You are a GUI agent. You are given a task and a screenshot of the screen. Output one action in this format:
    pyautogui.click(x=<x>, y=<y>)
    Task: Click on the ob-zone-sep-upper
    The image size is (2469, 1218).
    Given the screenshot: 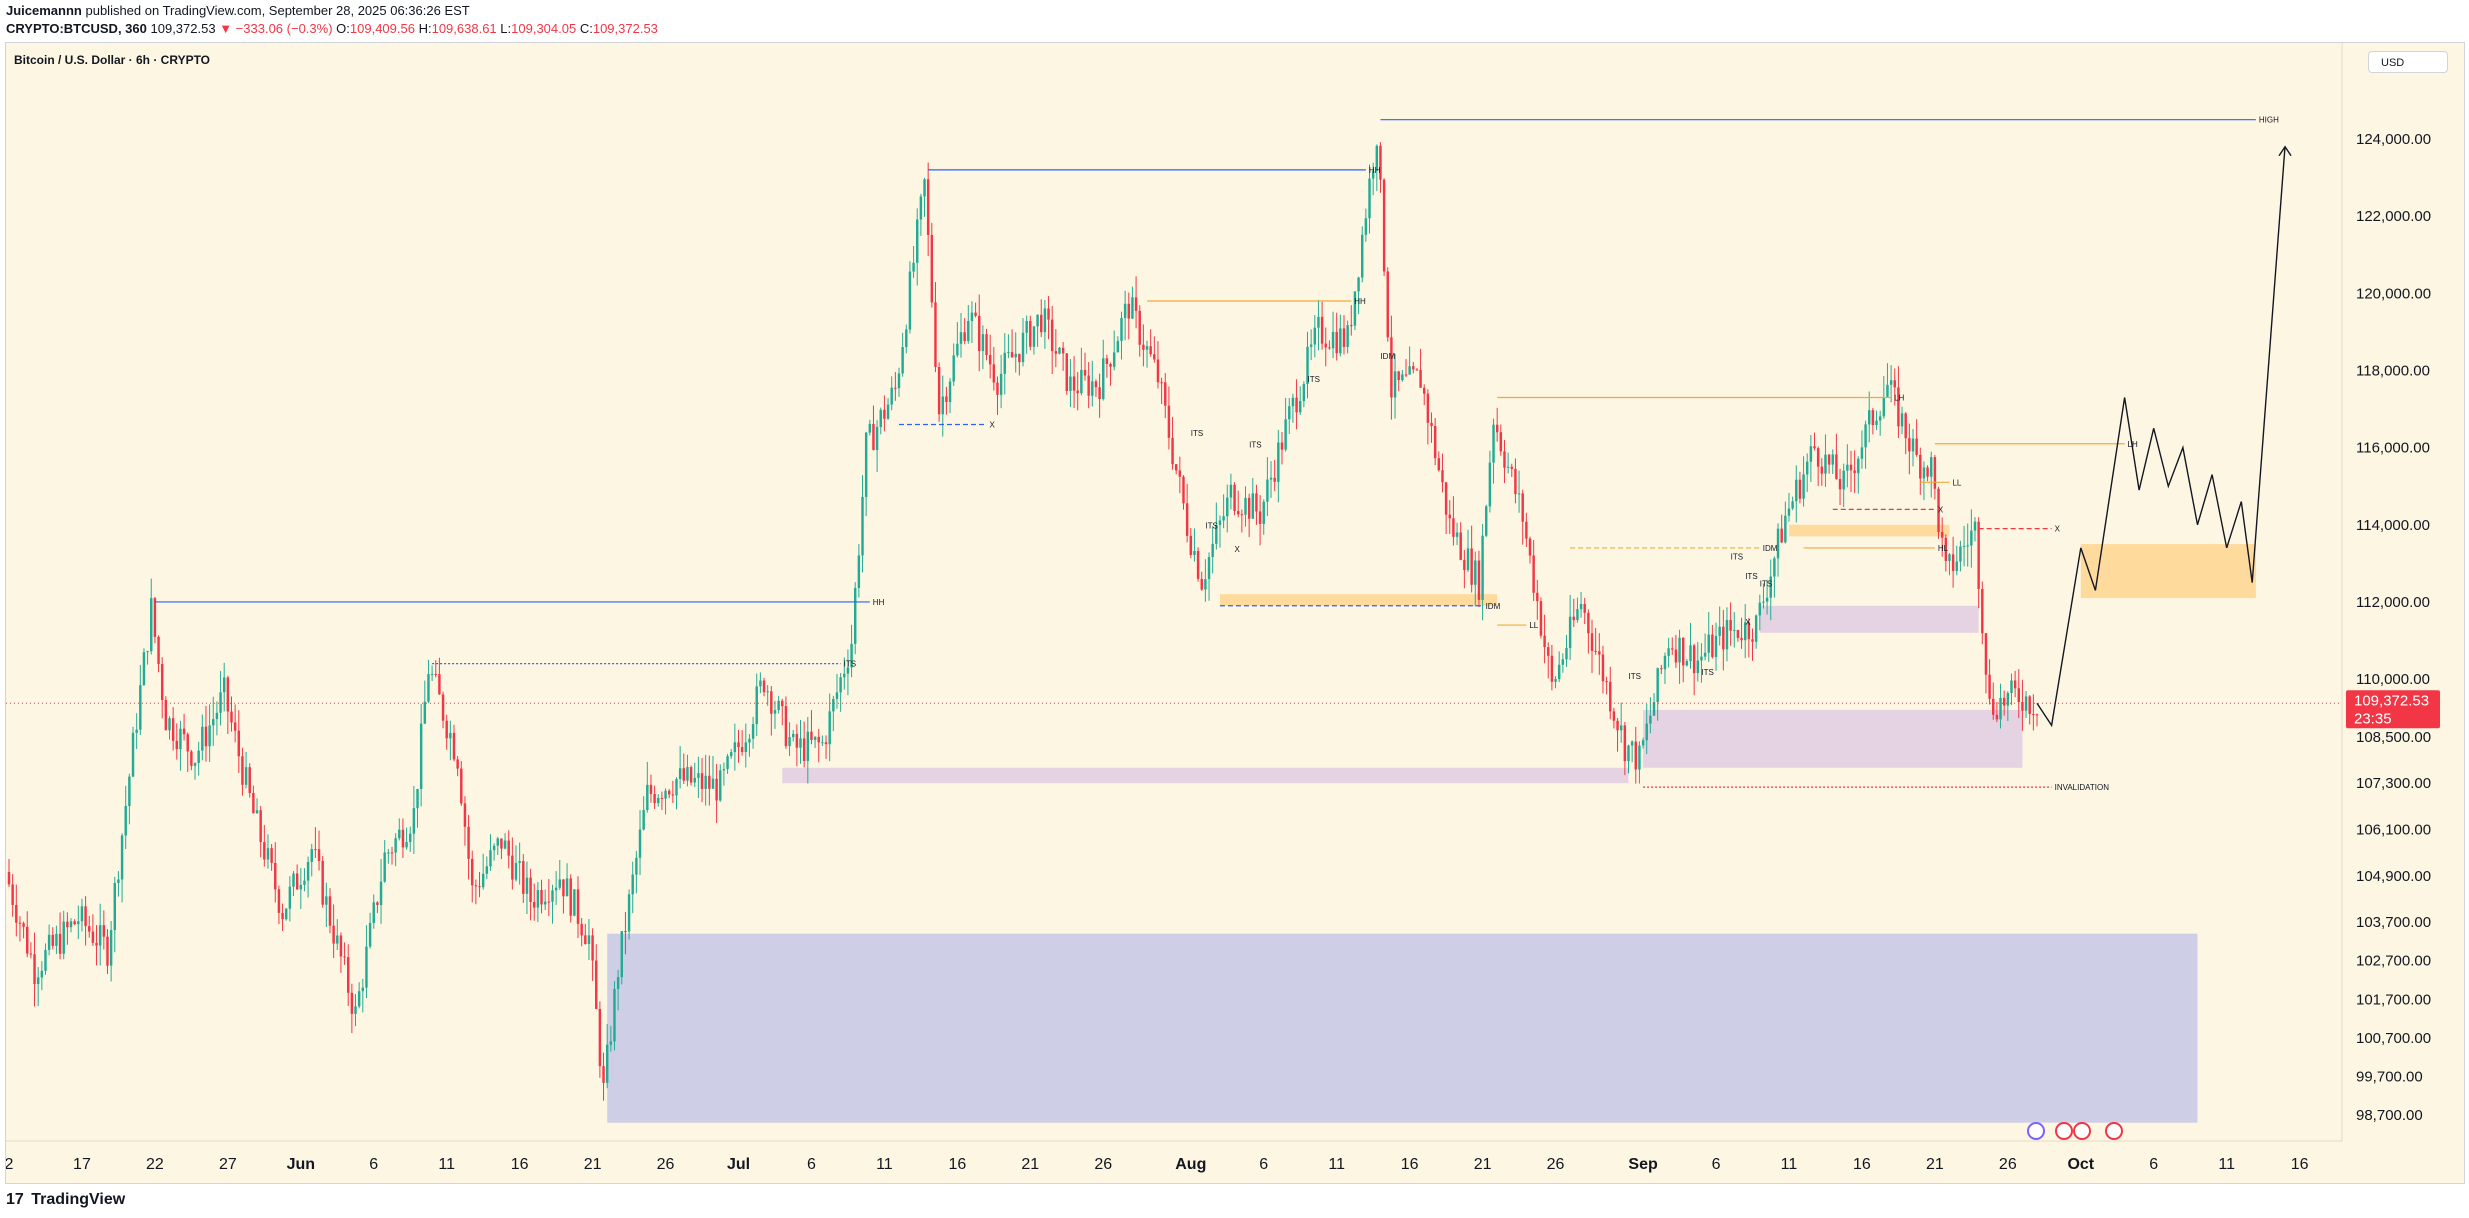 What is the action you would take?
    pyautogui.click(x=1869, y=619)
    